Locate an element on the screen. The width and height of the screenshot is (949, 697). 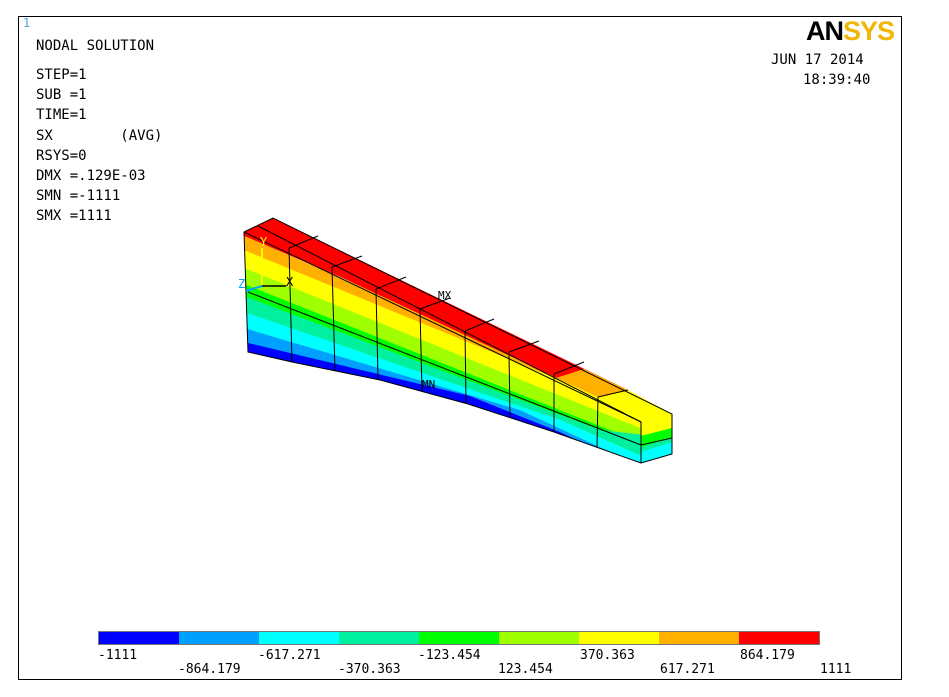
triad-x-label: X is located at coordinates (290, 282).